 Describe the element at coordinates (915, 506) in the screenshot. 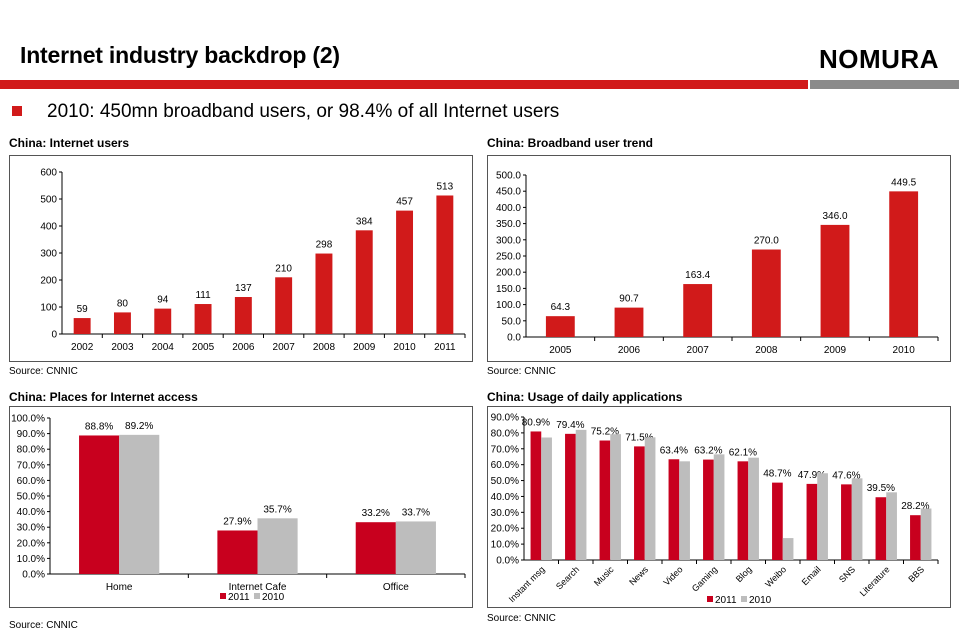

I see `daily-apps-data-label: 28.2%` at that location.